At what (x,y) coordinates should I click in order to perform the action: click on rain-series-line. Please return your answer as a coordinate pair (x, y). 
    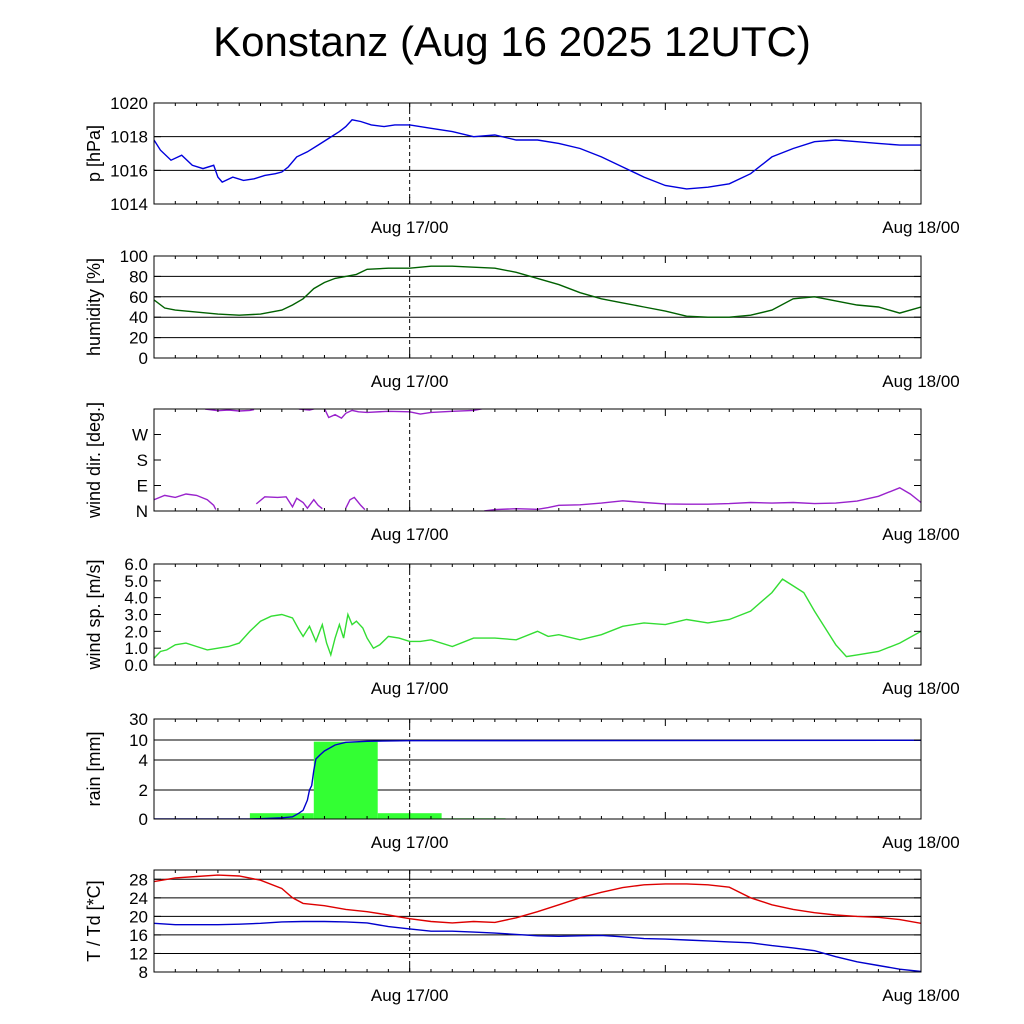
    Looking at the image, I should click on (537, 779).